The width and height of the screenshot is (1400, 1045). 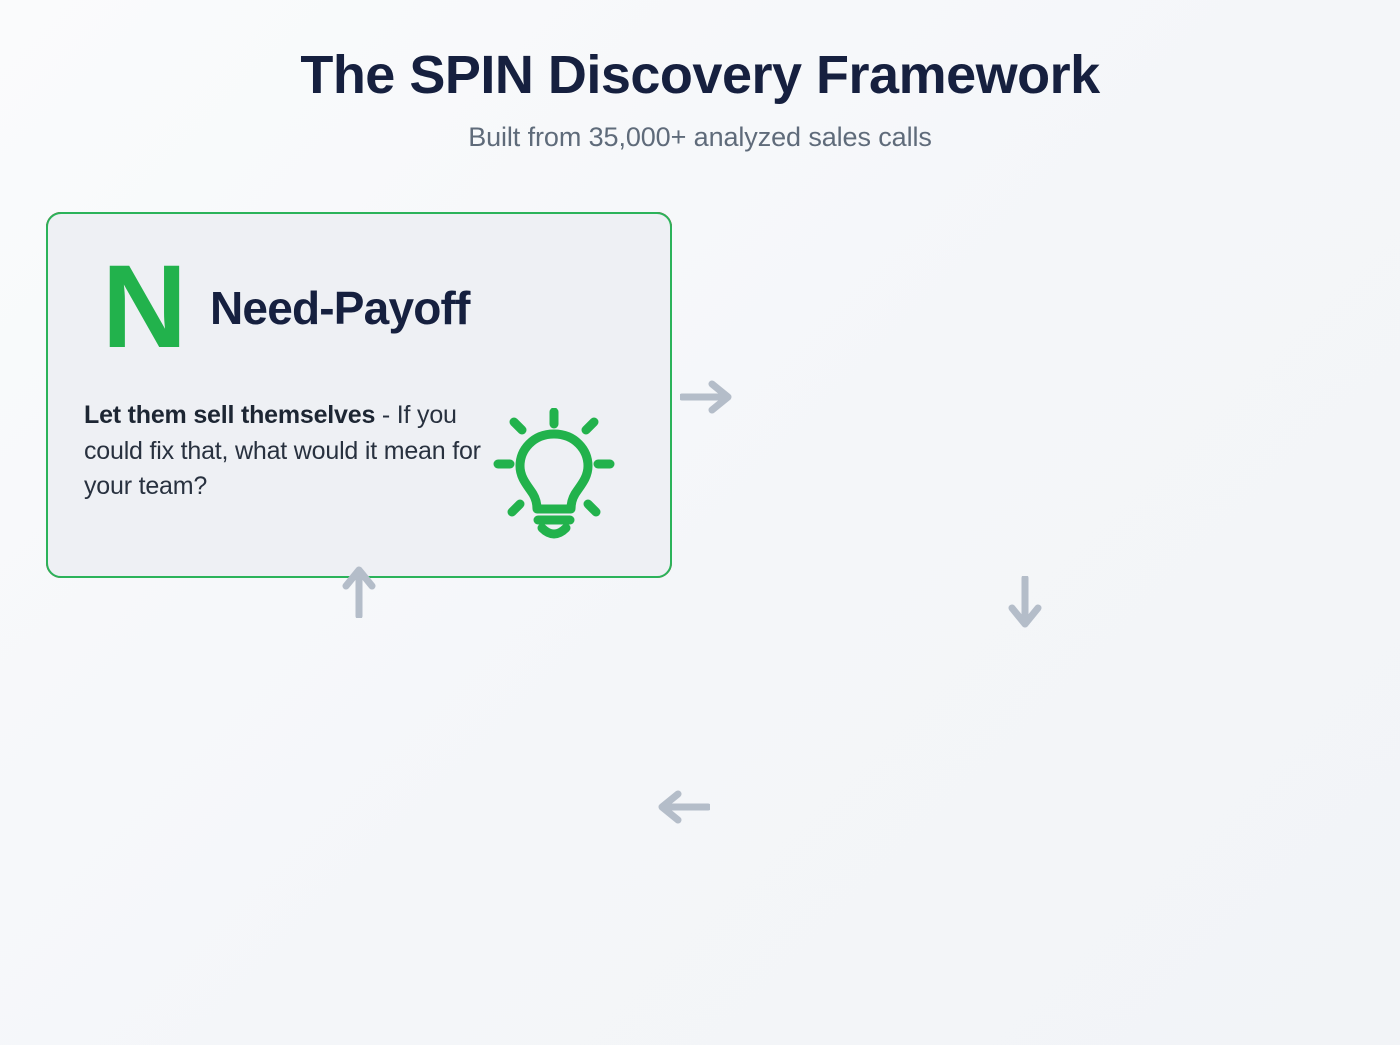 I want to click on card-needpayoff-head: N Need-Payoff, so click(x=359, y=308).